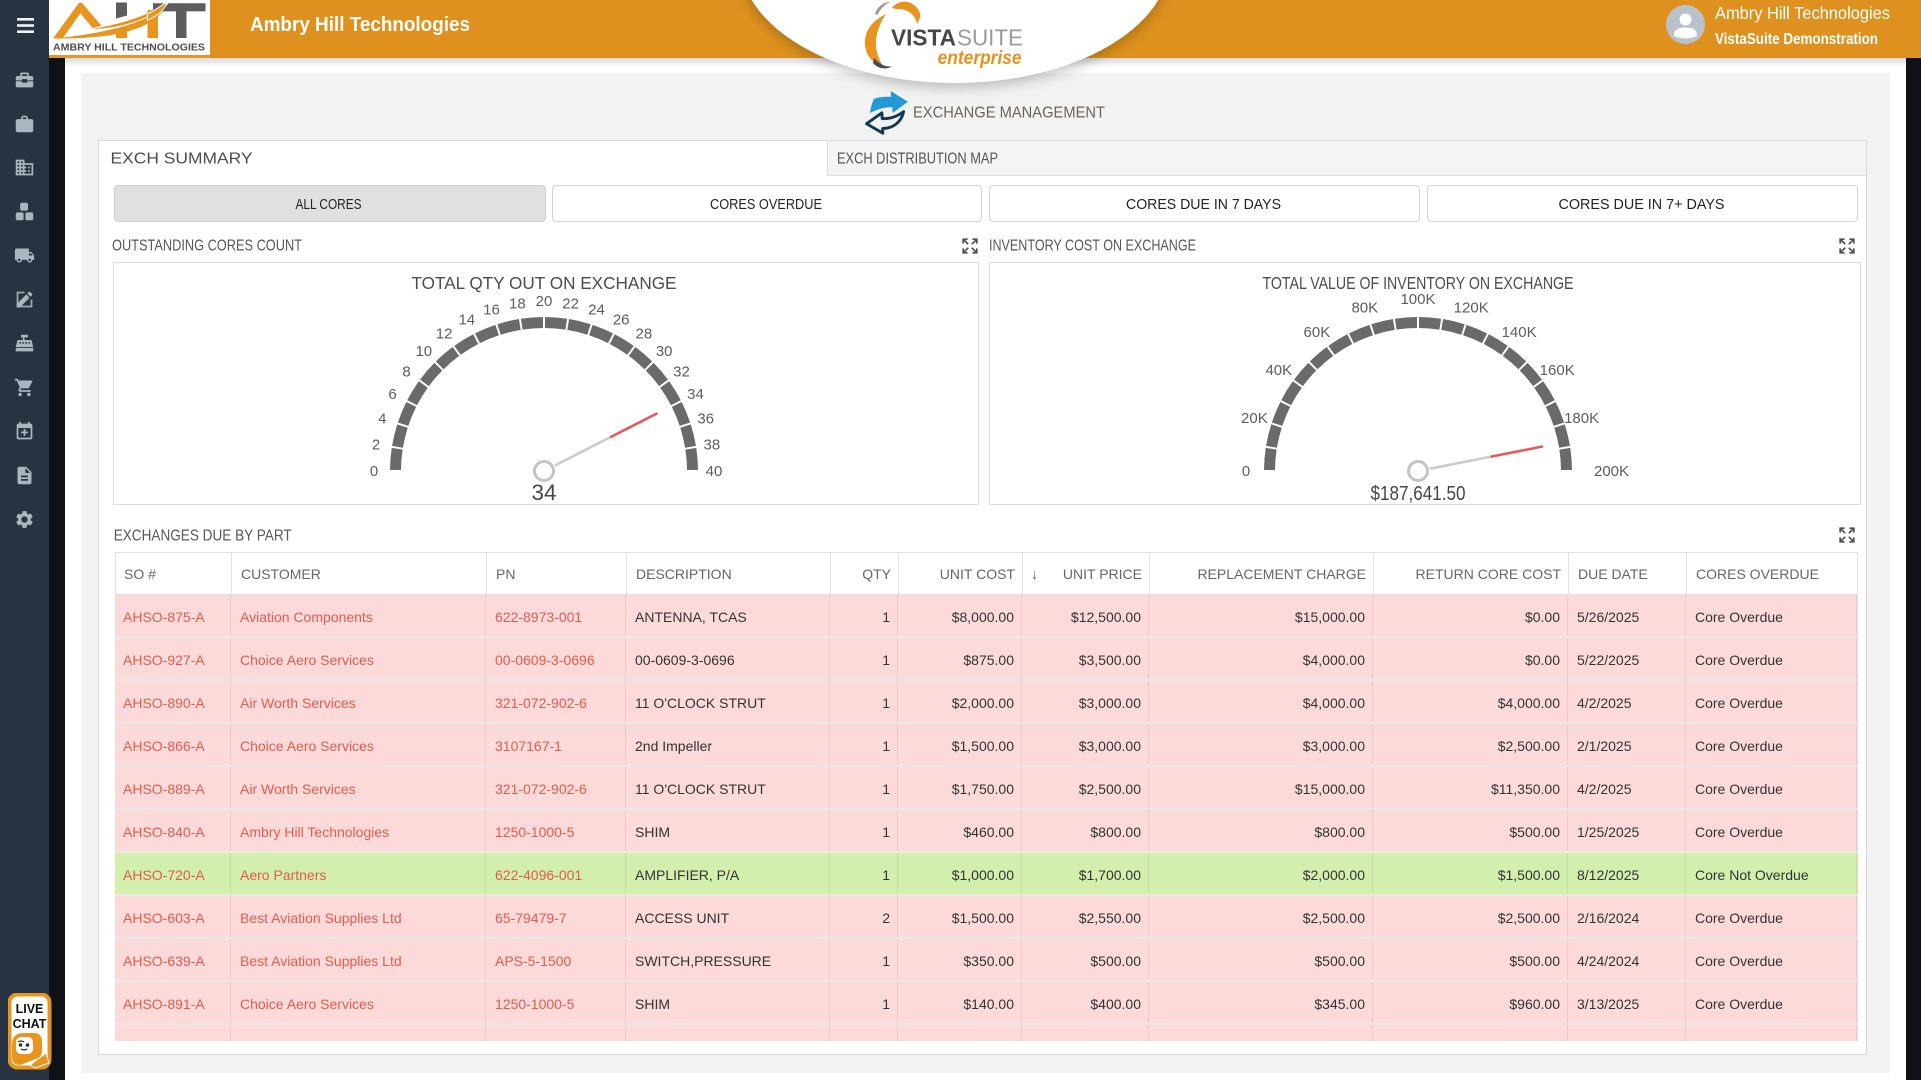 This screenshot has width=1921, height=1080. I want to click on svg-text: $187,641.50, so click(1418, 493).